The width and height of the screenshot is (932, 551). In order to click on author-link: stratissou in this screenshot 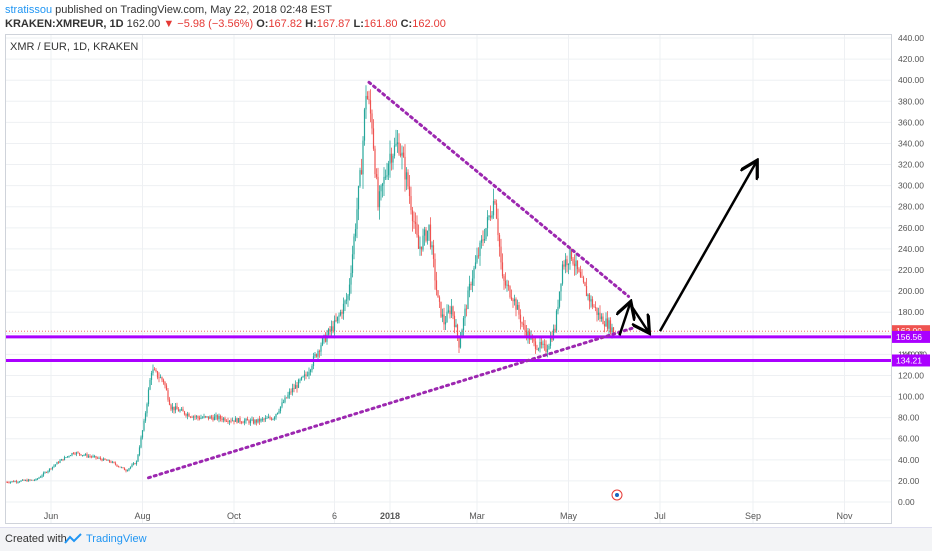, I will do `click(29, 10)`.